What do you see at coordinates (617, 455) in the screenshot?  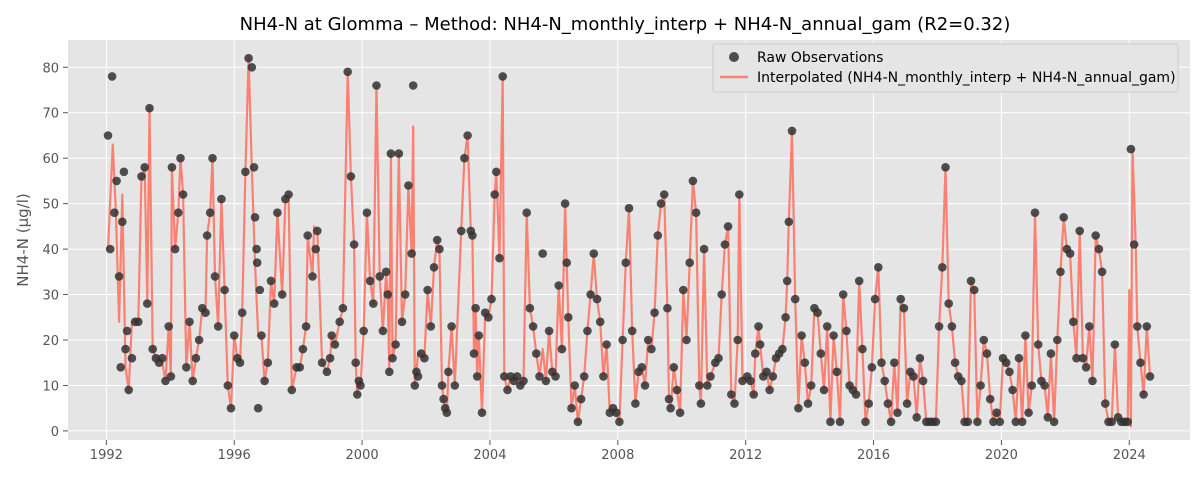 I see `x-tick-label: 2008` at bounding box center [617, 455].